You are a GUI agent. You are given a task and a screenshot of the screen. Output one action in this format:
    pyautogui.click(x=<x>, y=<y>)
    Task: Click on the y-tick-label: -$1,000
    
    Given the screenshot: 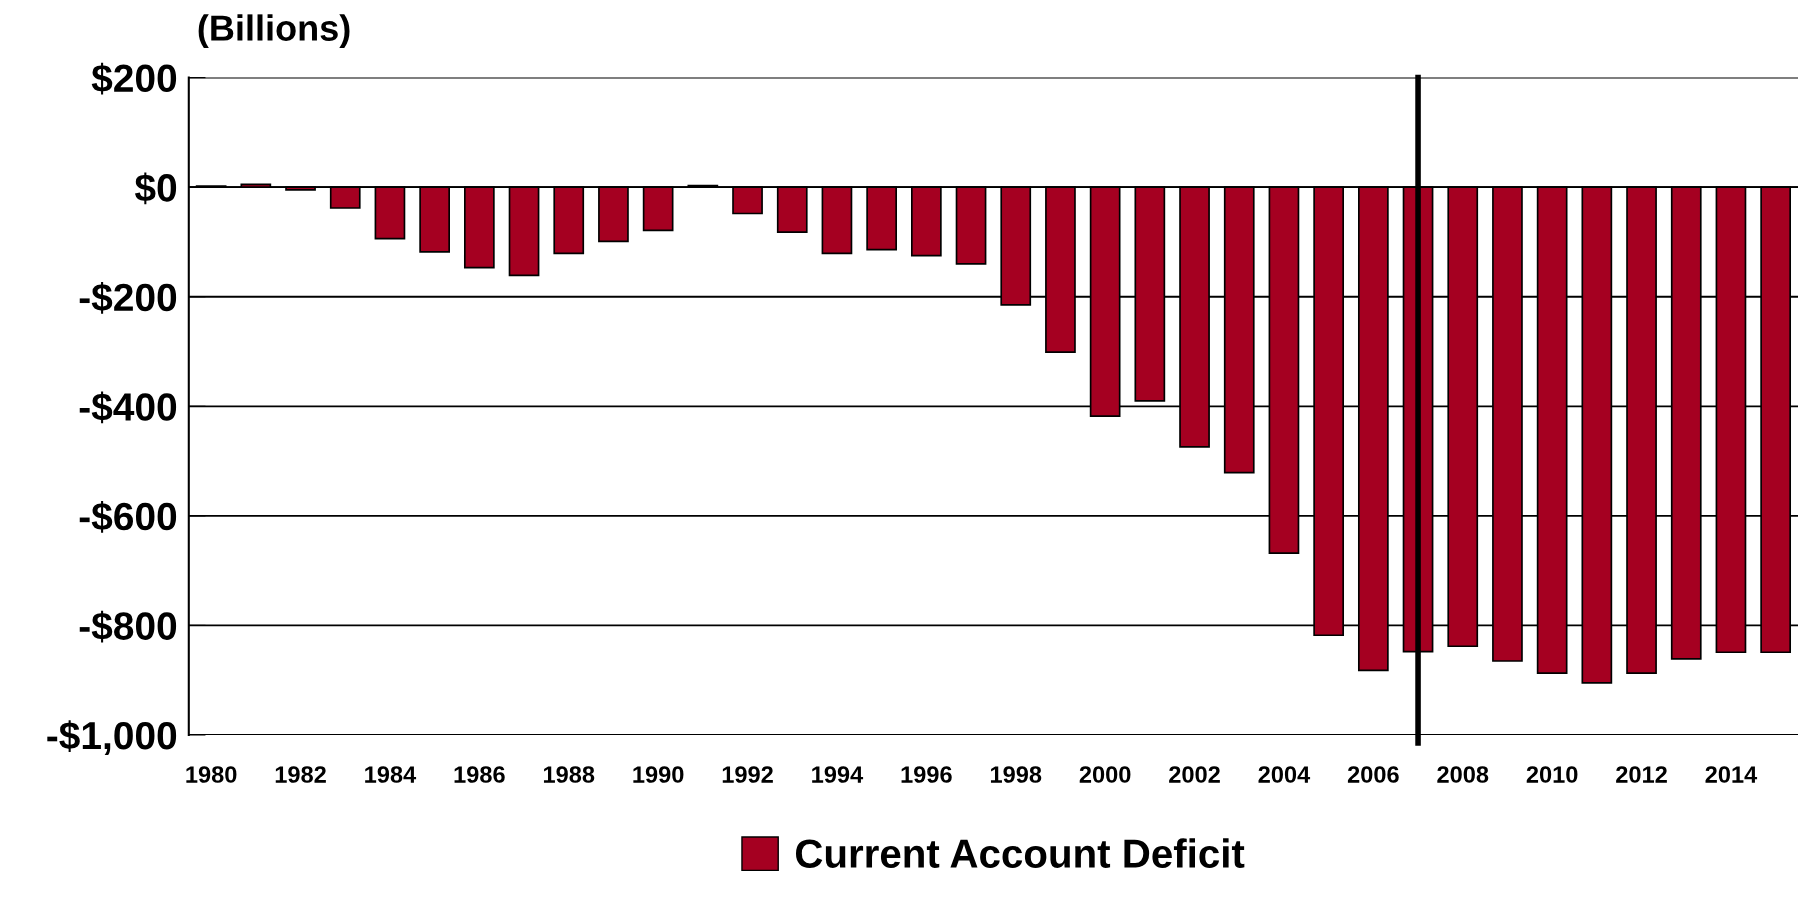 What is the action you would take?
    pyautogui.click(x=112, y=738)
    